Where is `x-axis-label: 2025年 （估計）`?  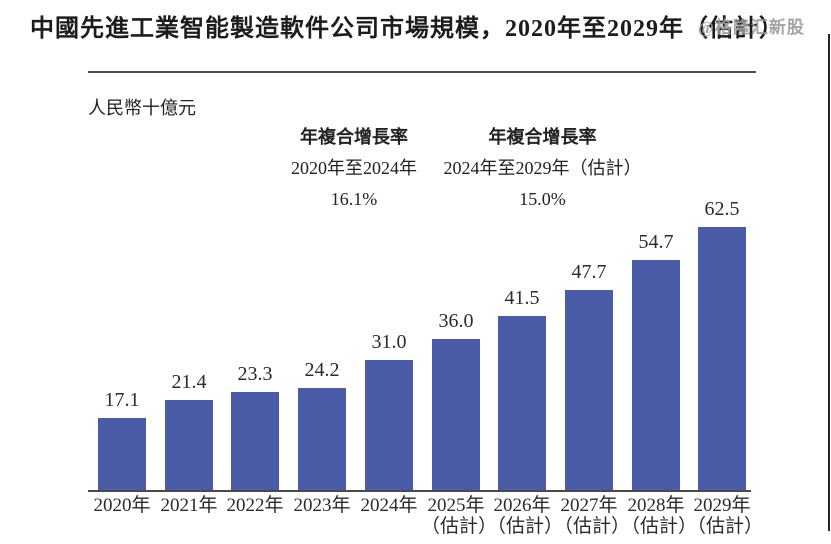
x-axis-label: 2025年 （估計） is located at coordinates (459, 516).